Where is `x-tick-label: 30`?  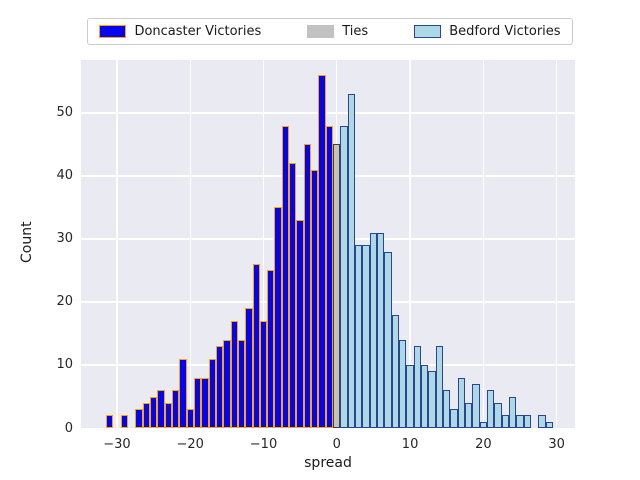 x-tick-label: 30 is located at coordinates (556, 444).